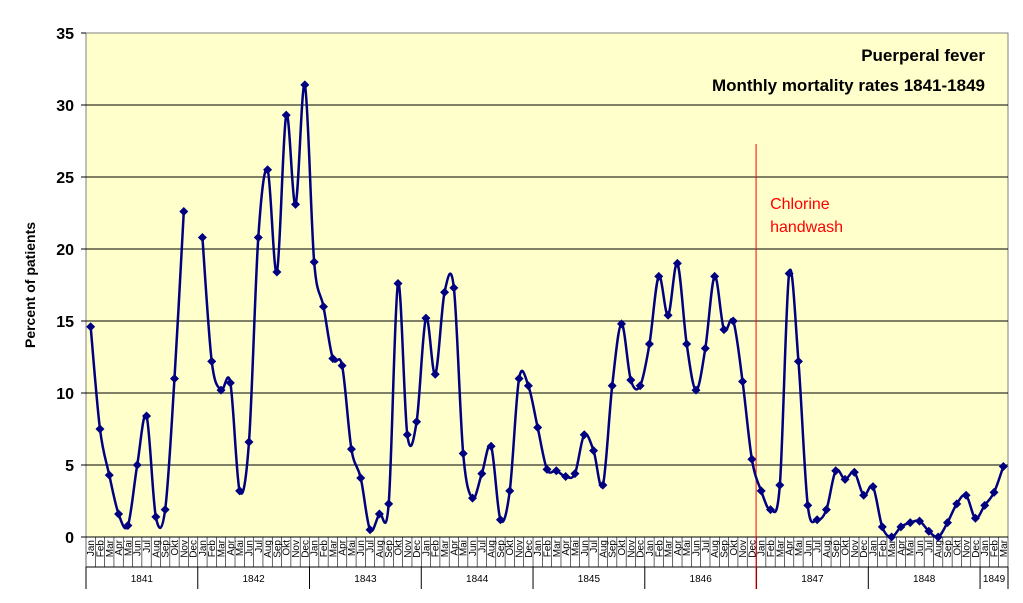 The width and height of the screenshot is (1023, 603). I want to click on year-label-1848: 1848, so click(924, 579).